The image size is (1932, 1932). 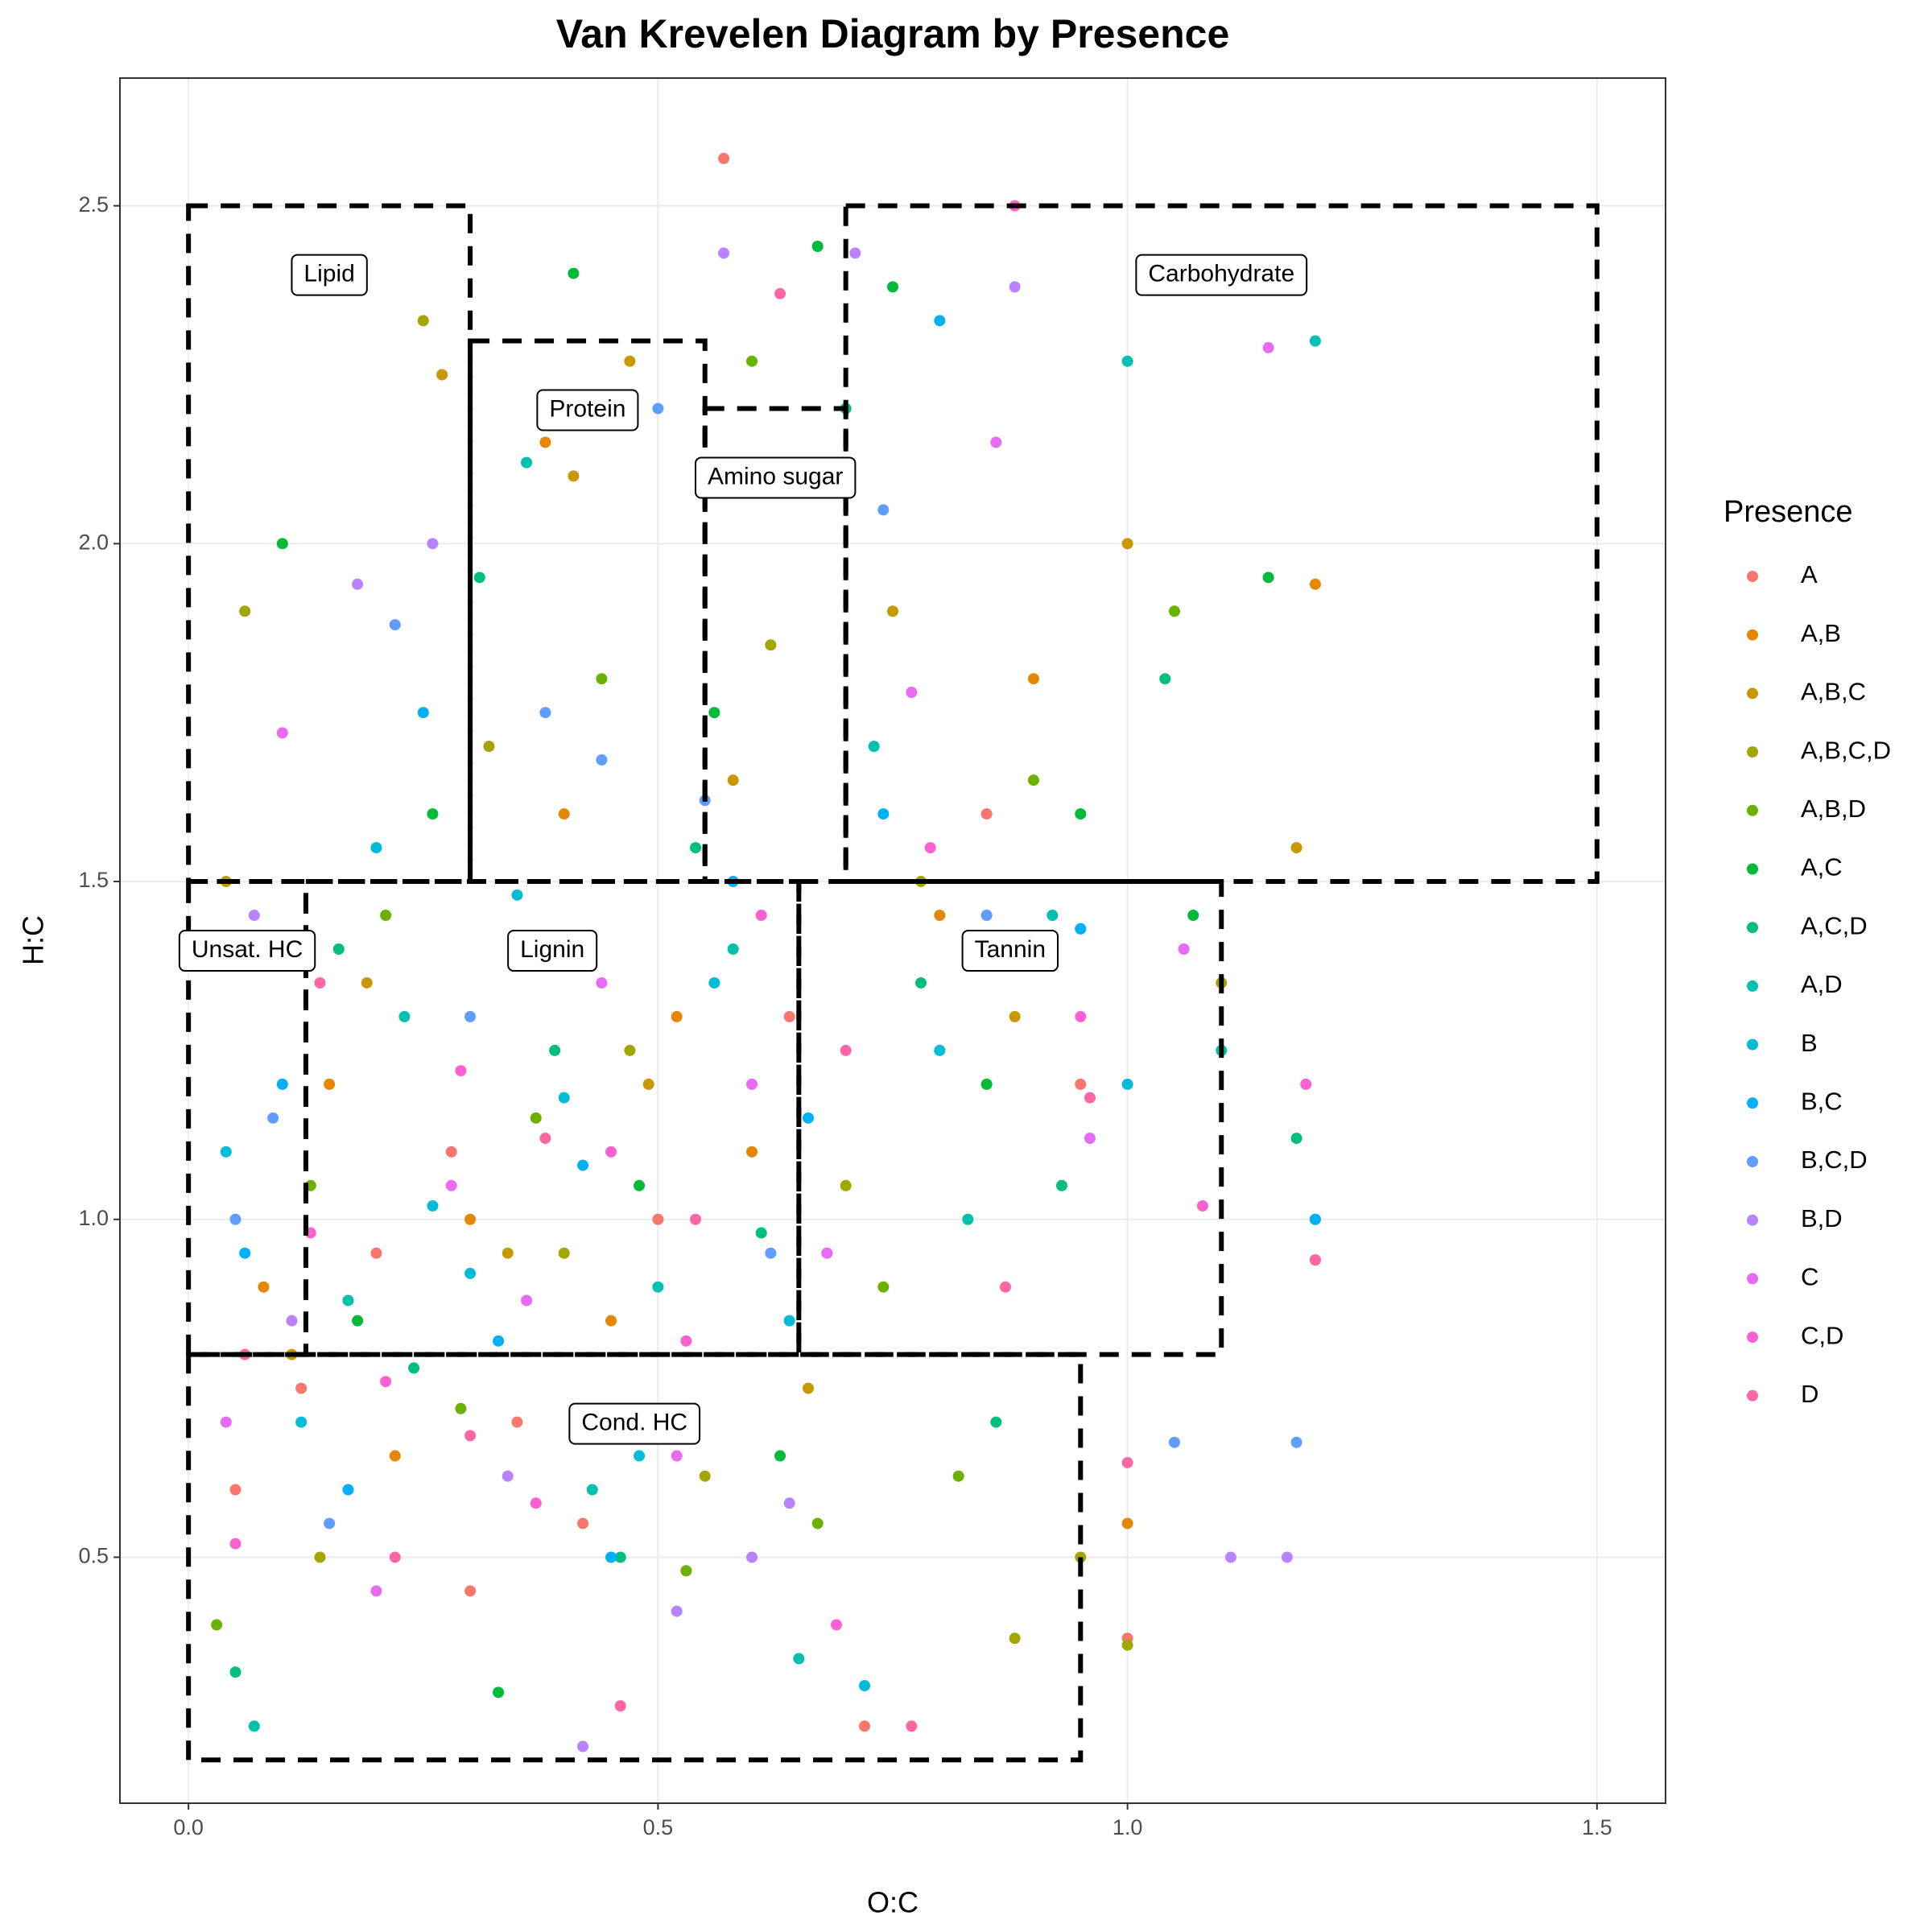 I want to click on x-tick-label: 1.0, so click(x=1128, y=1827).